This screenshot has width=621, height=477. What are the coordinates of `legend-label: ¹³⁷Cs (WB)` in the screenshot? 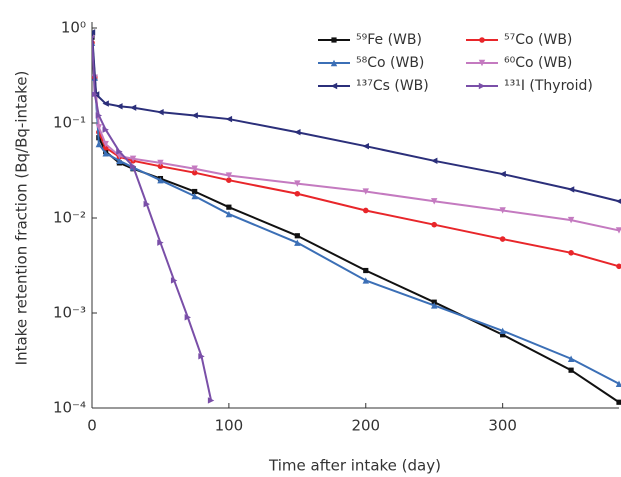 It's located at (392, 86).